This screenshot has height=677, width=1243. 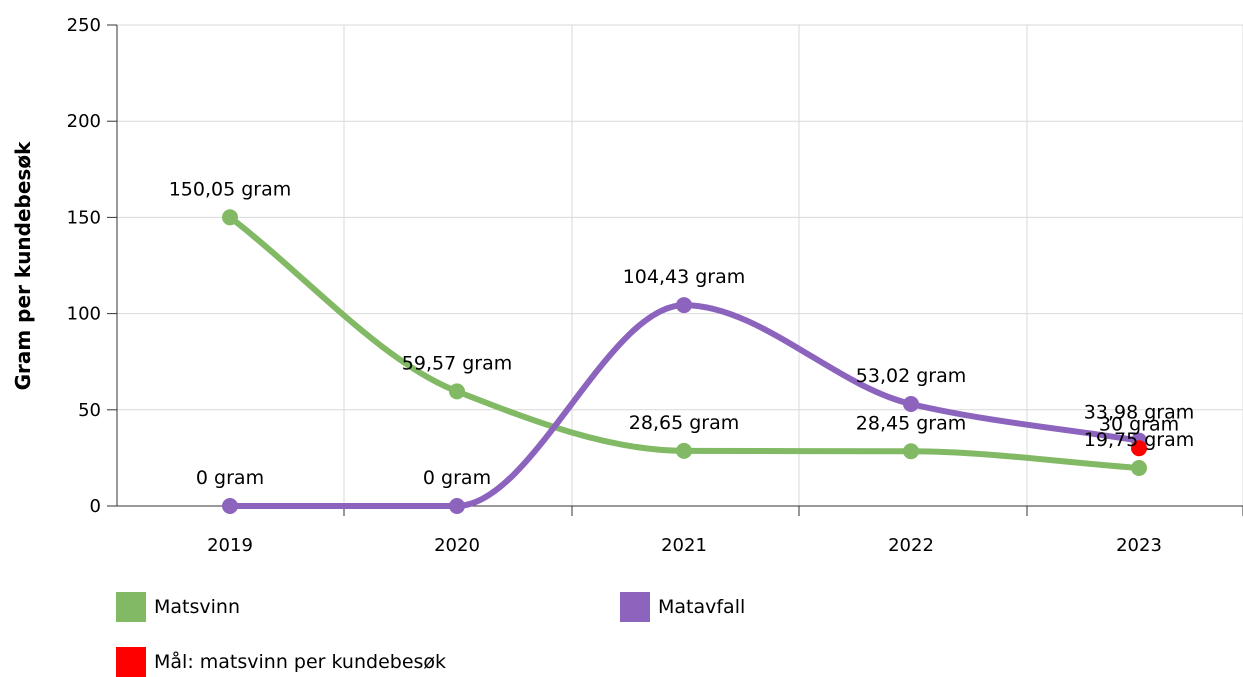 I want to click on y-tick-label: 150, so click(x=84, y=217).